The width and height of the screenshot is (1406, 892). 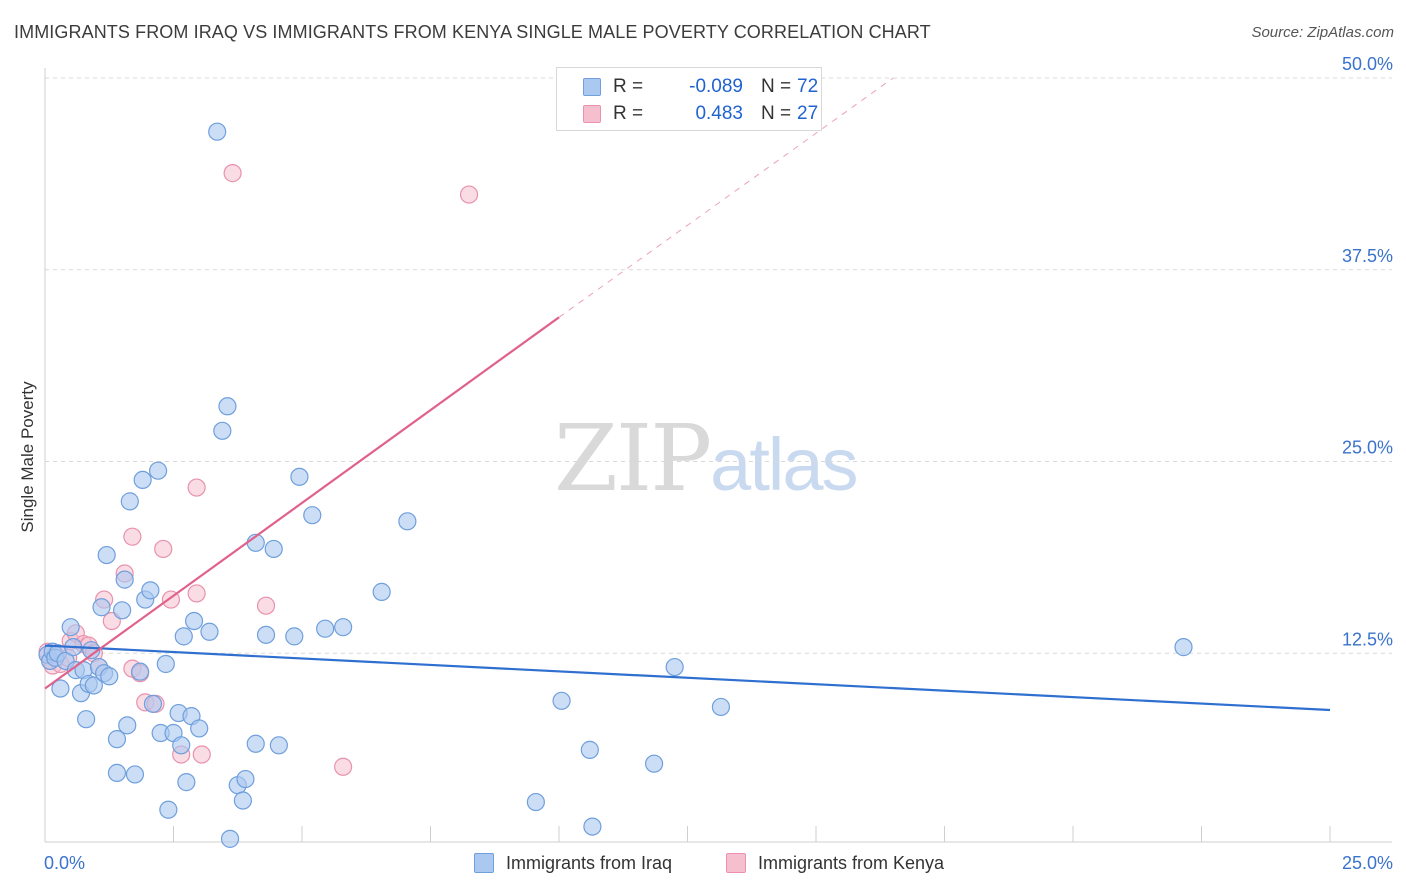 I want to click on r-value-iraq: -0.089, so click(x=716, y=86).